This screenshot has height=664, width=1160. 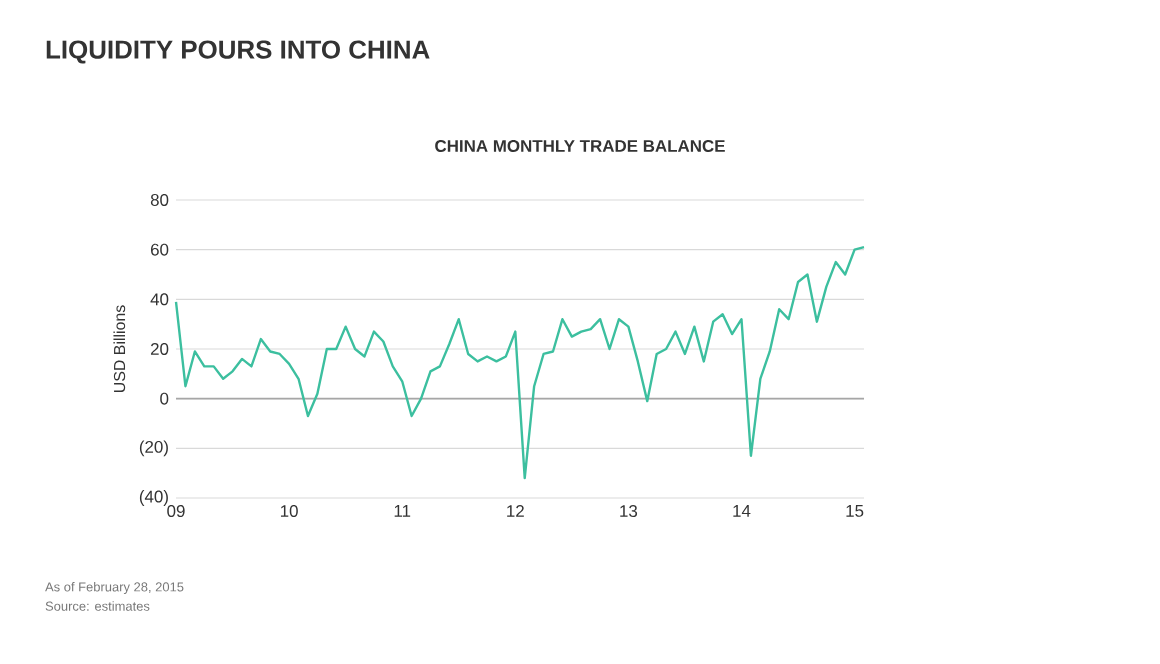 What do you see at coordinates (164, 398) in the screenshot?
I see `y-tick-label: 0` at bounding box center [164, 398].